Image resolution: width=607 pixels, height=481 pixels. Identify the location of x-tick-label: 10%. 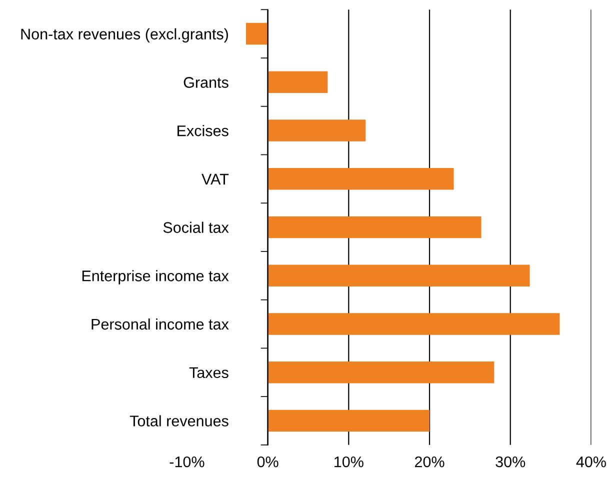
(349, 462).